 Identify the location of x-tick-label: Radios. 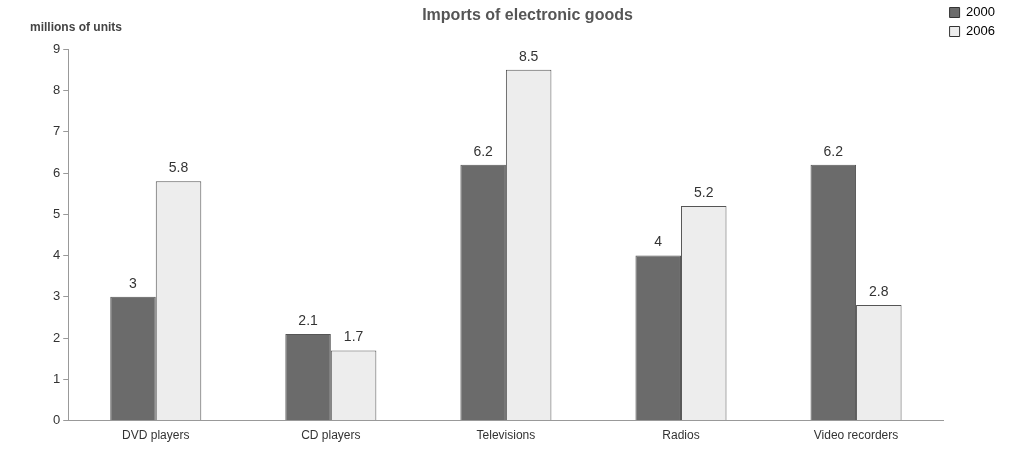
(681, 435).